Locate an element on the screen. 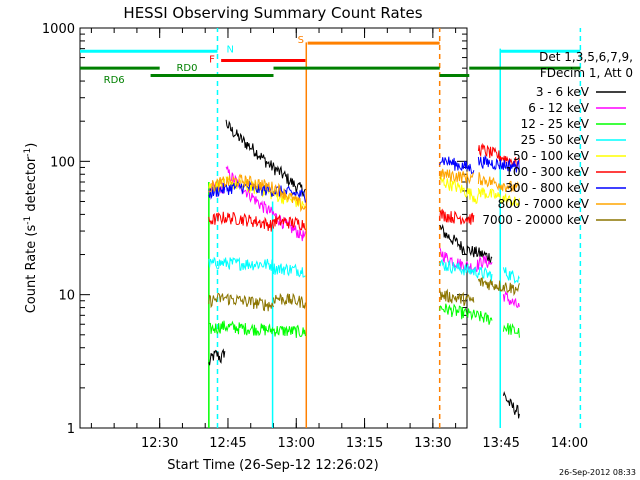  legend-entry-label: 12 - 25 keV is located at coordinates (555, 124).